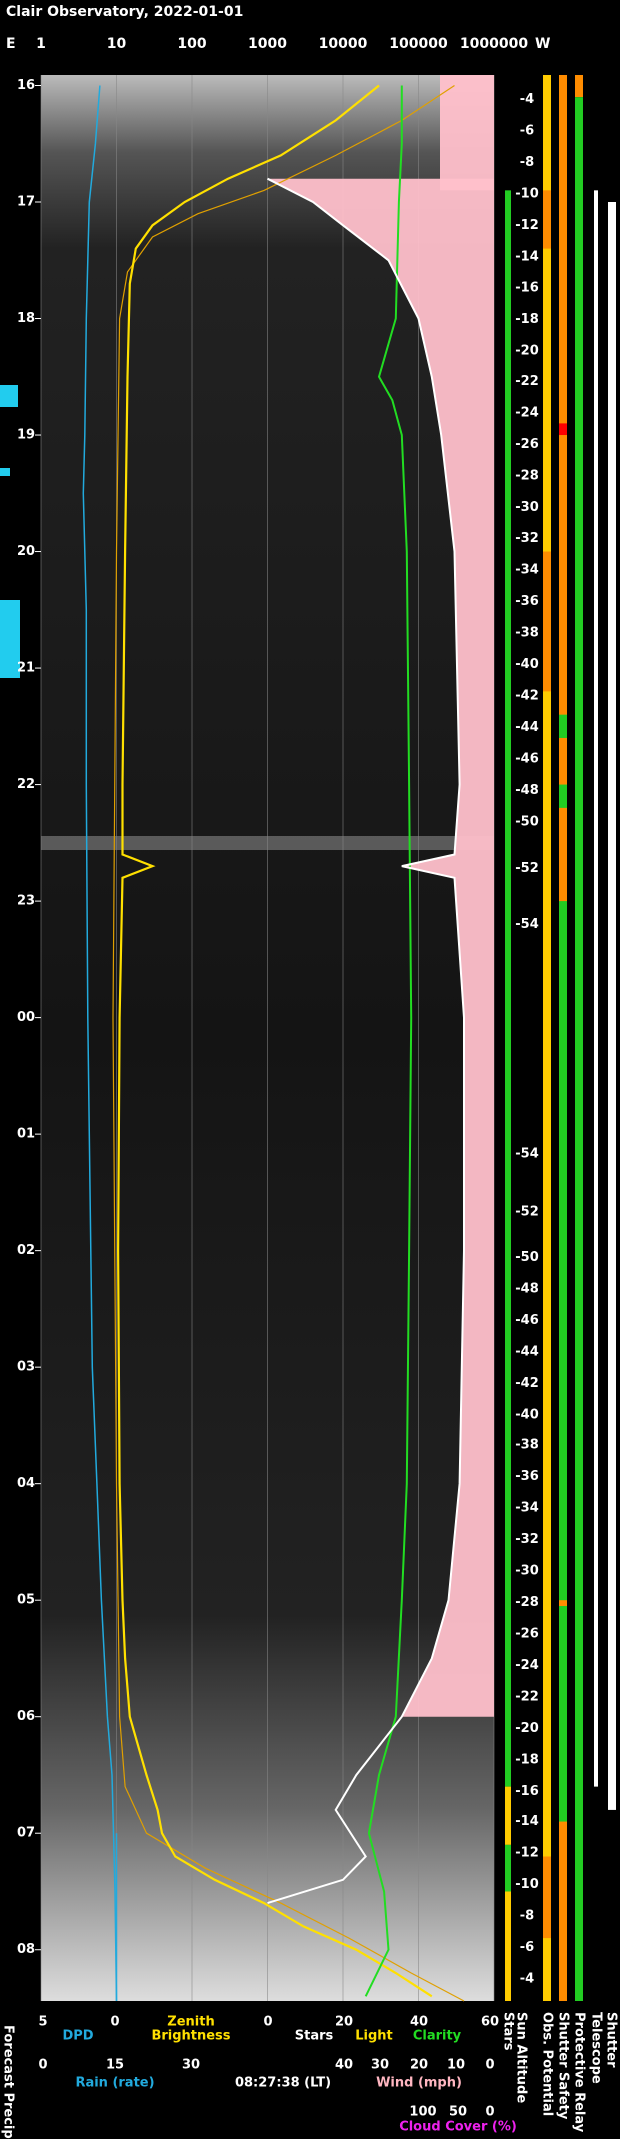 The width and height of the screenshot is (620, 2139). Describe the element at coordinates (26, 435) in the screenshot. I see `y-tick-label: 19` at that location.